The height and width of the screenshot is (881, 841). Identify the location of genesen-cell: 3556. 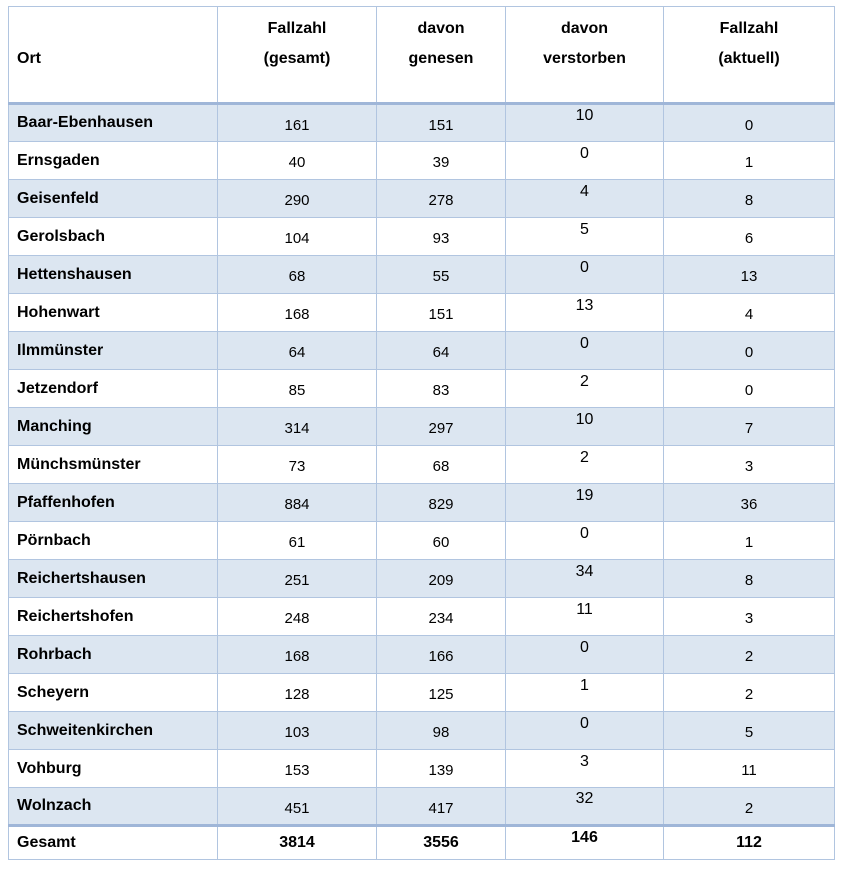
(441, 842).